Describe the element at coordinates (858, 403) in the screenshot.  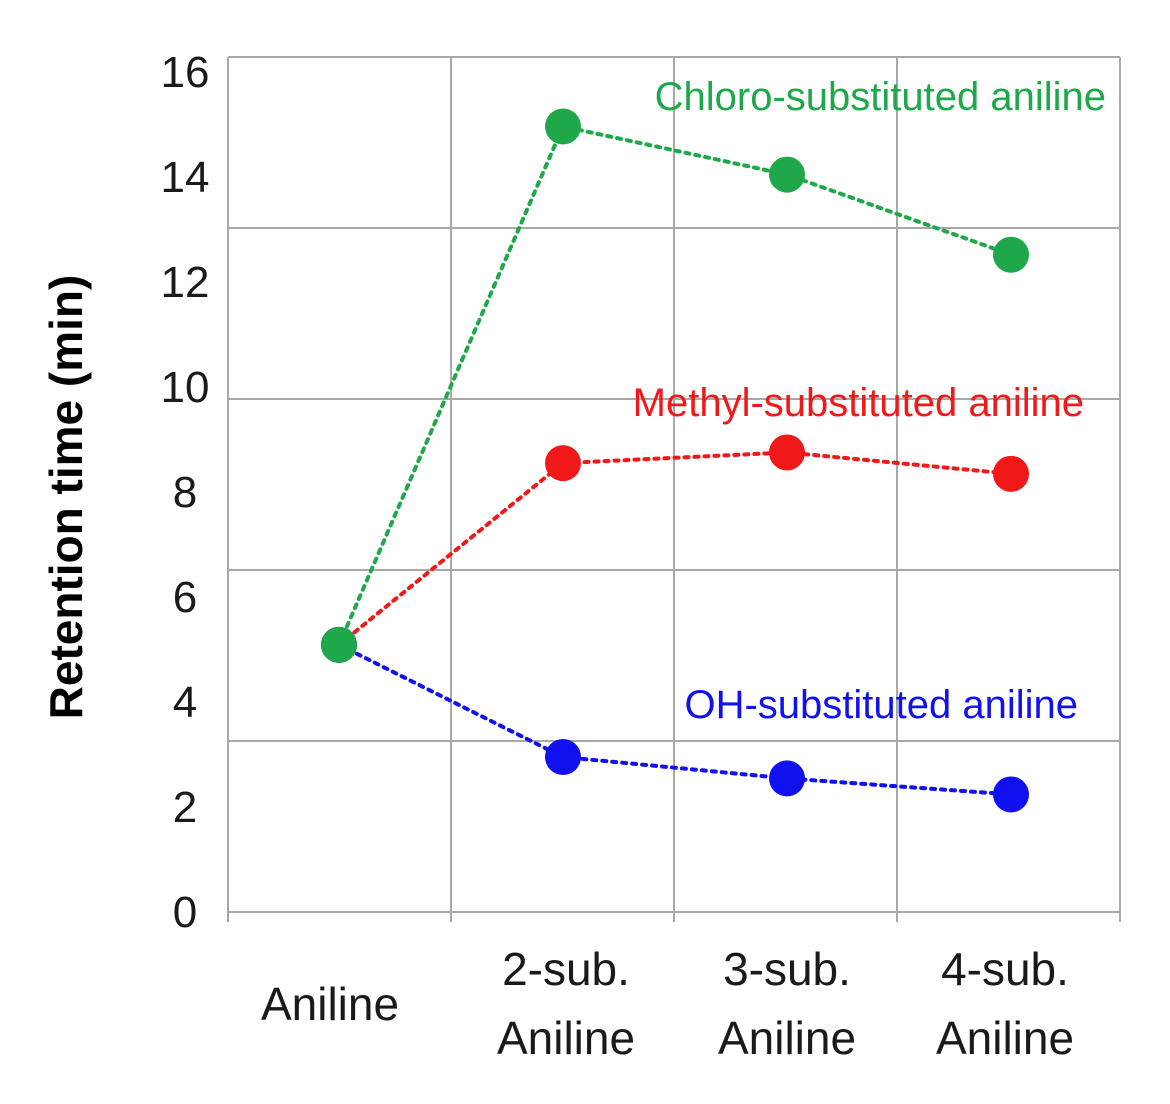
I see `series-label-methyl: Methyl-substituted aniline` at that location.